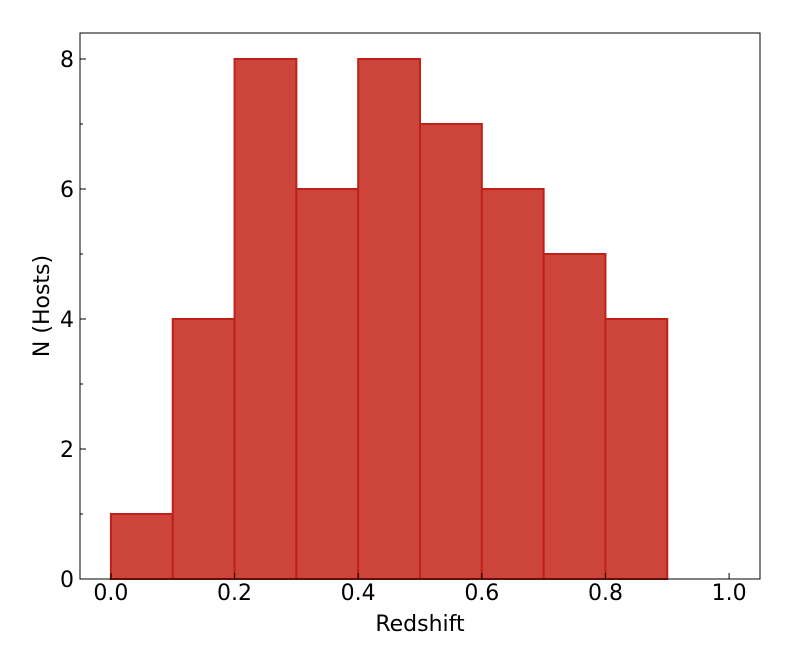  What do you see at coordinates (67, 450) in the screenshot?
I see `y-tick-label: 2` at bounding box center [67, 450].